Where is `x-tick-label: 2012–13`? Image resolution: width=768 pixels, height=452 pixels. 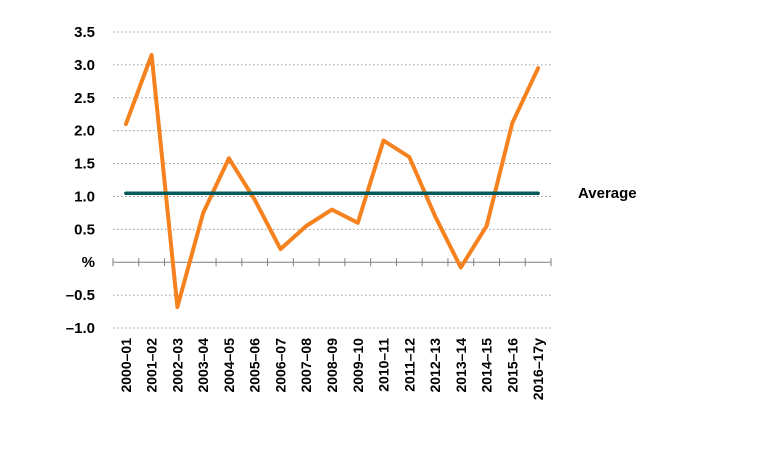
x-tick-label: 2012–13 is located at coordinates (435, 365).